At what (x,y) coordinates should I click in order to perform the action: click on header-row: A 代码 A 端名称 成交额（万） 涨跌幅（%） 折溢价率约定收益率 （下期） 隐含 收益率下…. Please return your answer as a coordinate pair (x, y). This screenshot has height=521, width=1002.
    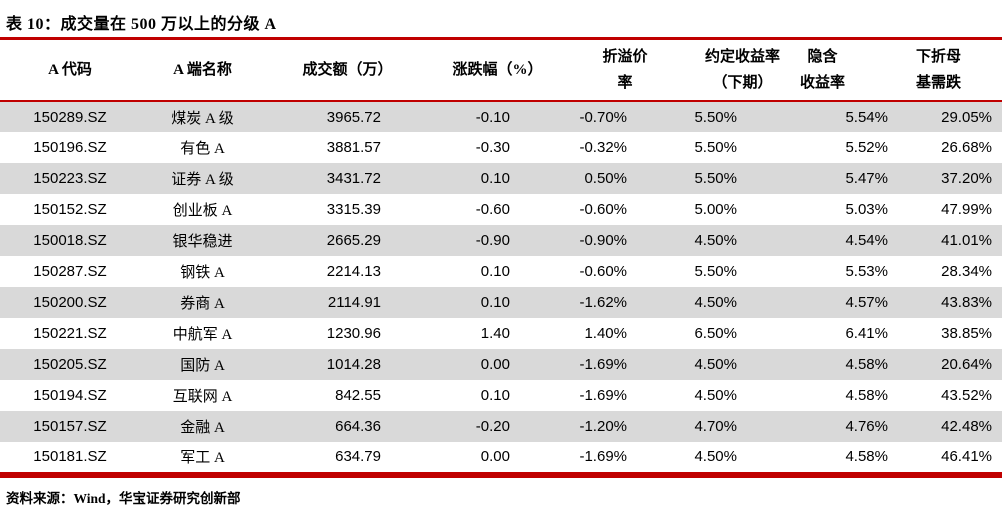
    Looking at the image, I should click on (501, 71).